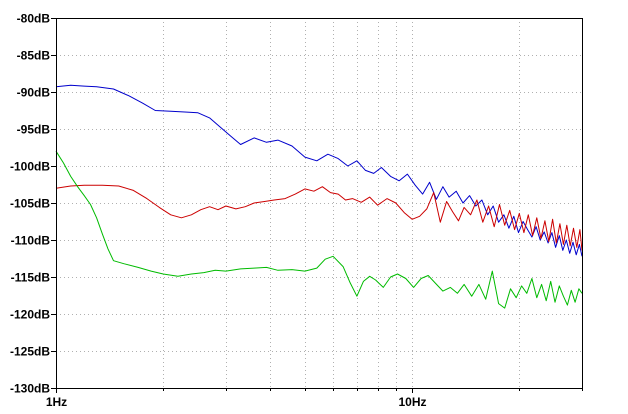 The image size is (628, 414). I want to click on y-tick-label: -90dB, so click(34, 93).